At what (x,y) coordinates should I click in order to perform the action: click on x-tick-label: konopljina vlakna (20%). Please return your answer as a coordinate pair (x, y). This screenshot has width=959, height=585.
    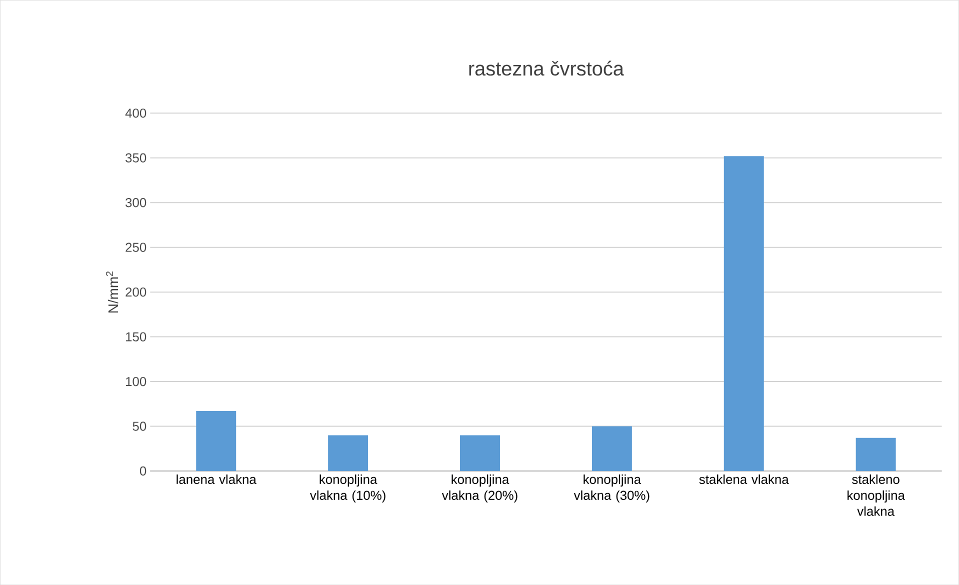
    Looking at the image, I should click on (480, 488).